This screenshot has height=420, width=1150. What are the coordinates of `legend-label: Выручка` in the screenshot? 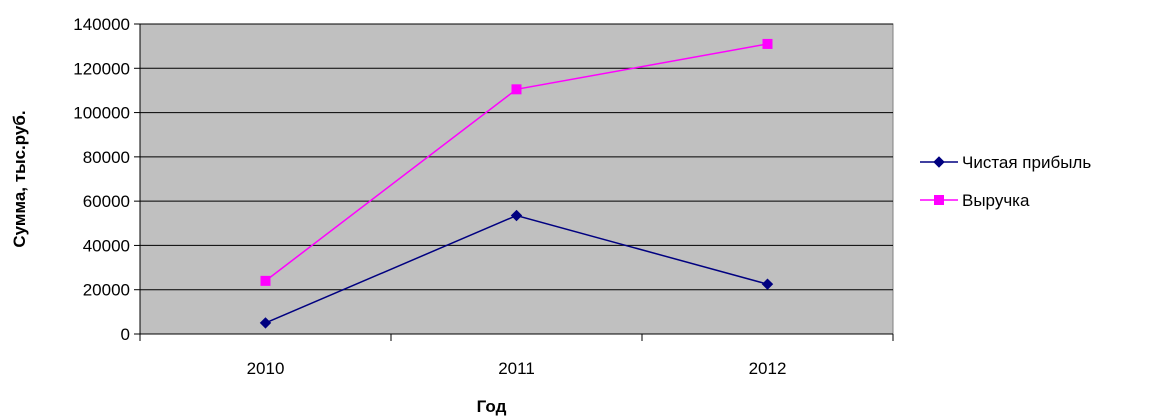 It's located at (996, 200).